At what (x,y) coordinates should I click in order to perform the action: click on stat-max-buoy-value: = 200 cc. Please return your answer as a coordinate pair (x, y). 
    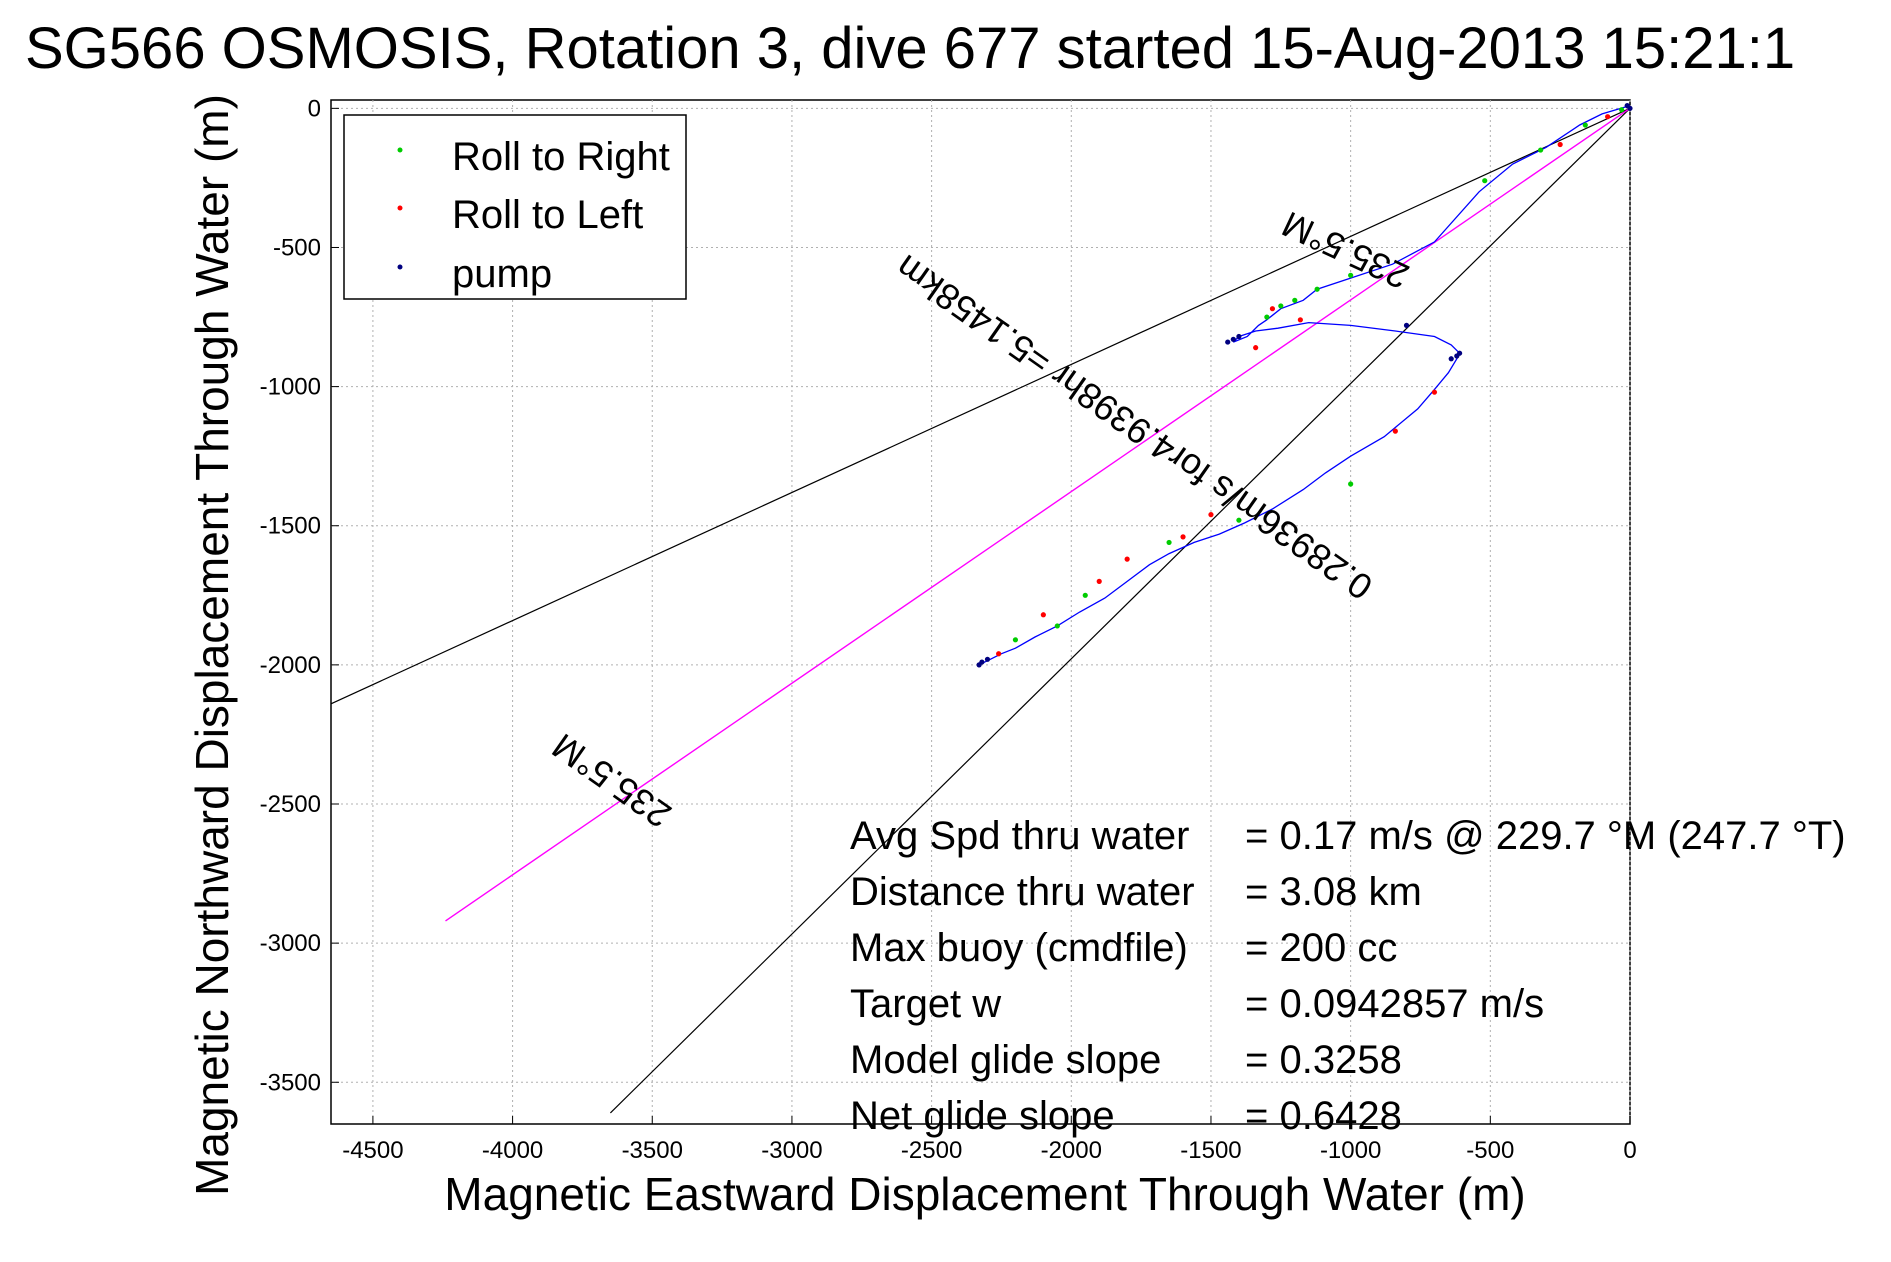
    Looking at the image, I should click on (1321, 948).